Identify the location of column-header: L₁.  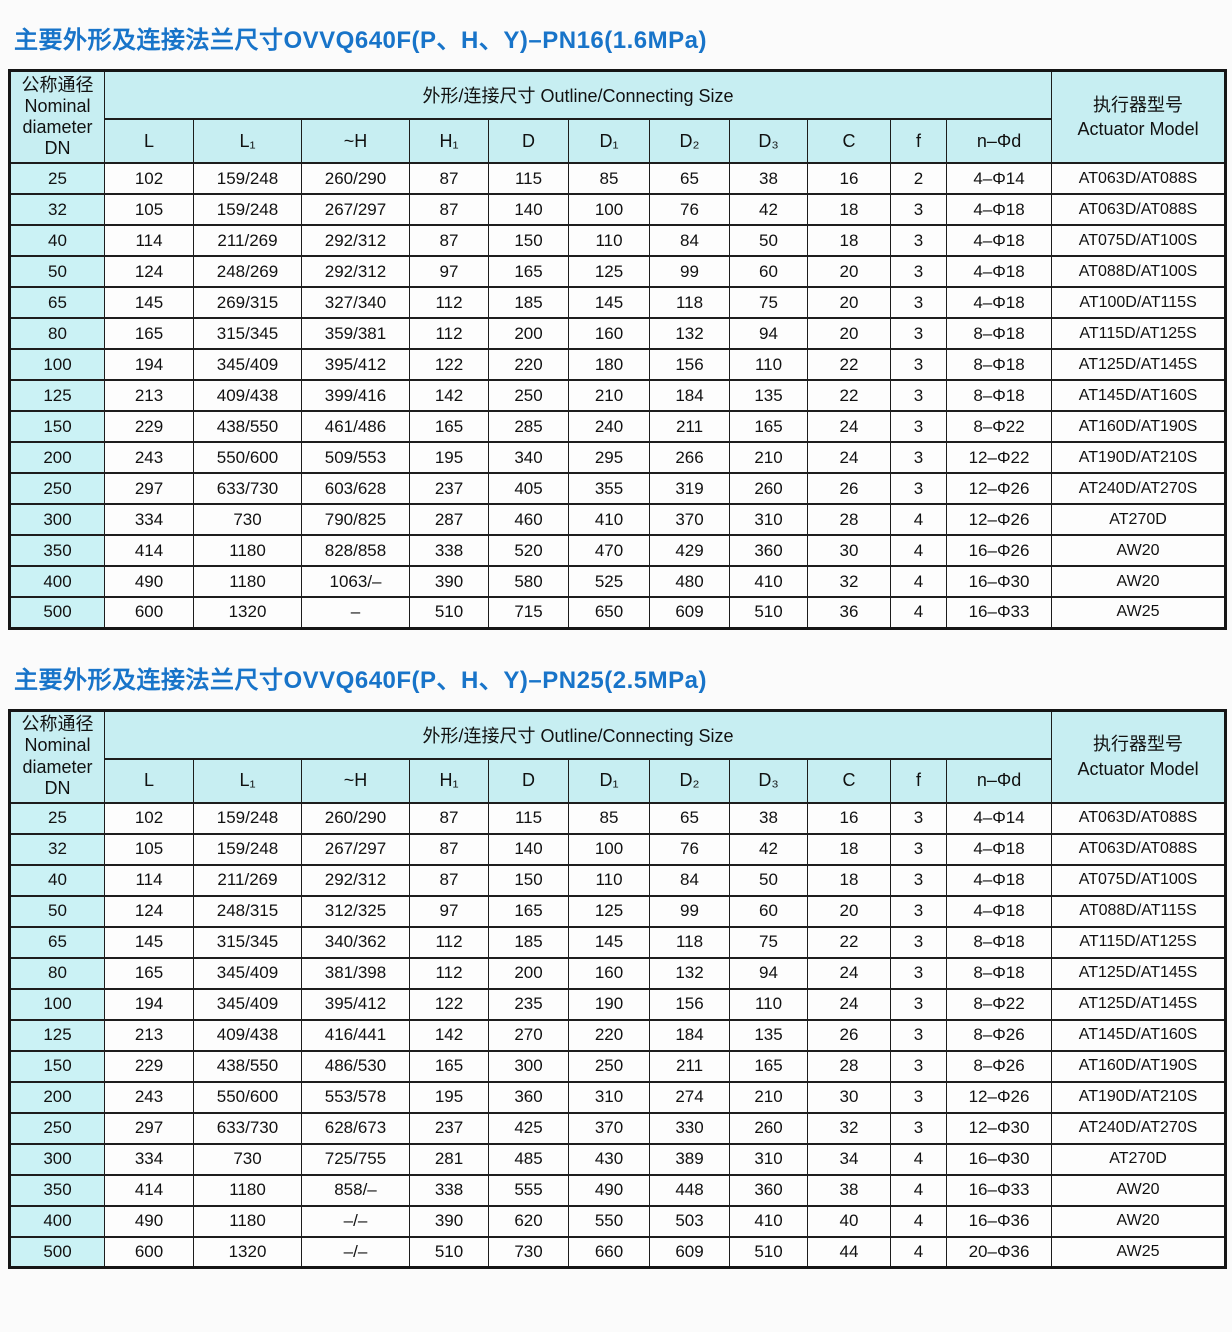
(247, 141).